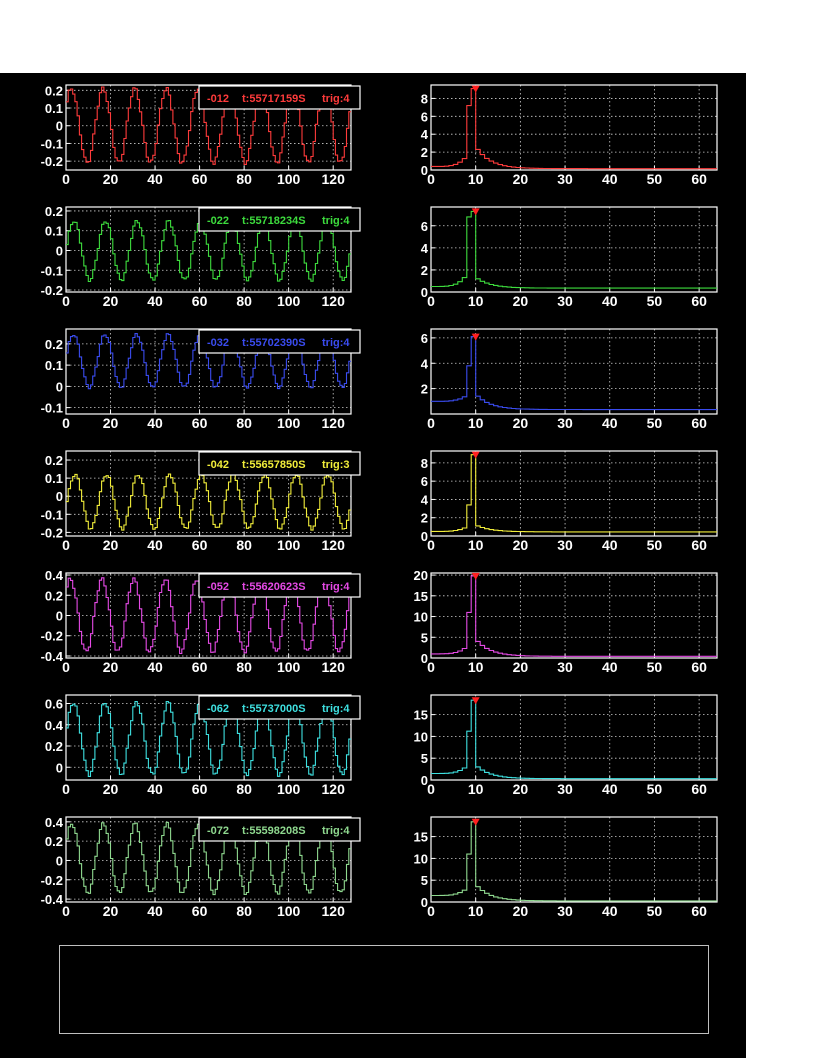 The height and width of the screenshot is (1058, 817). What do you see at coordinates (421, 575) in the screenshot?
I see `spectrum-ytick-label-4: 20` at bounding box center [421, 575].